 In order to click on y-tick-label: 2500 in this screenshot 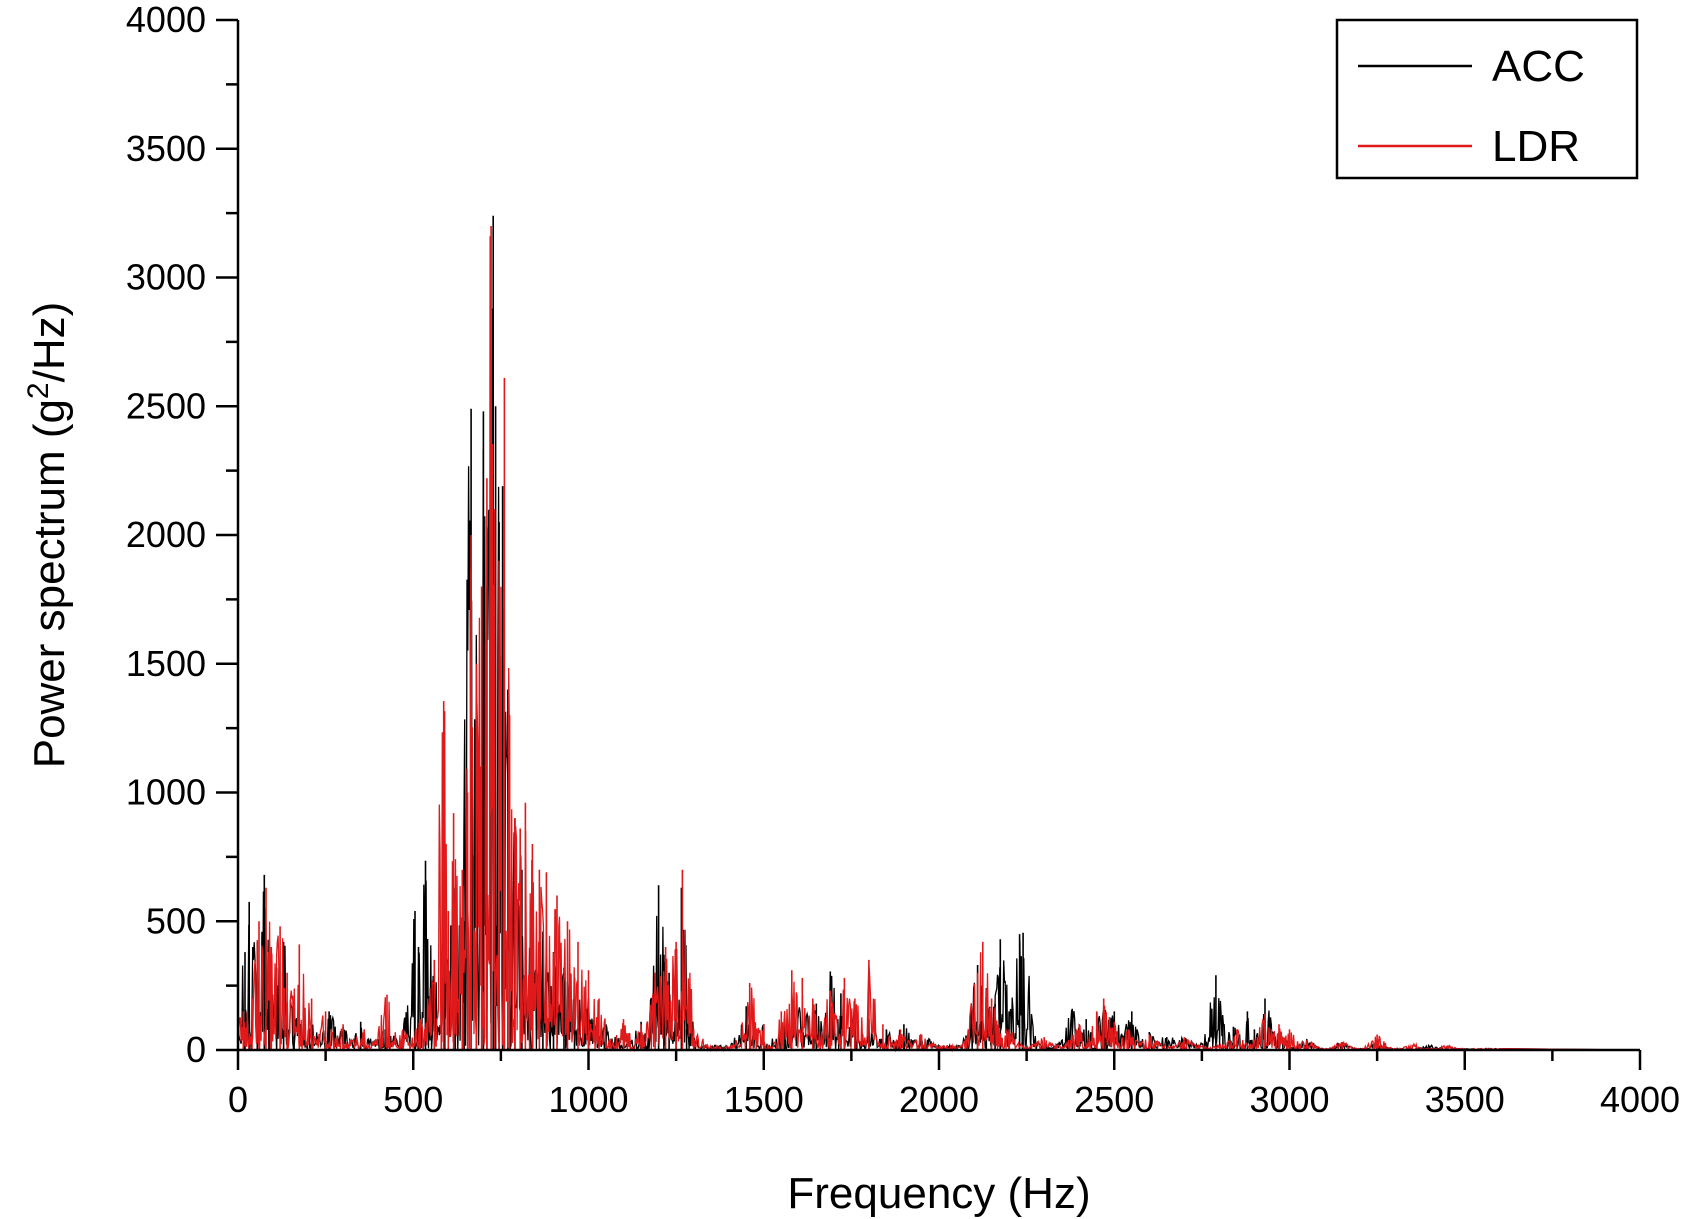, I will do `click(166, 405)`.